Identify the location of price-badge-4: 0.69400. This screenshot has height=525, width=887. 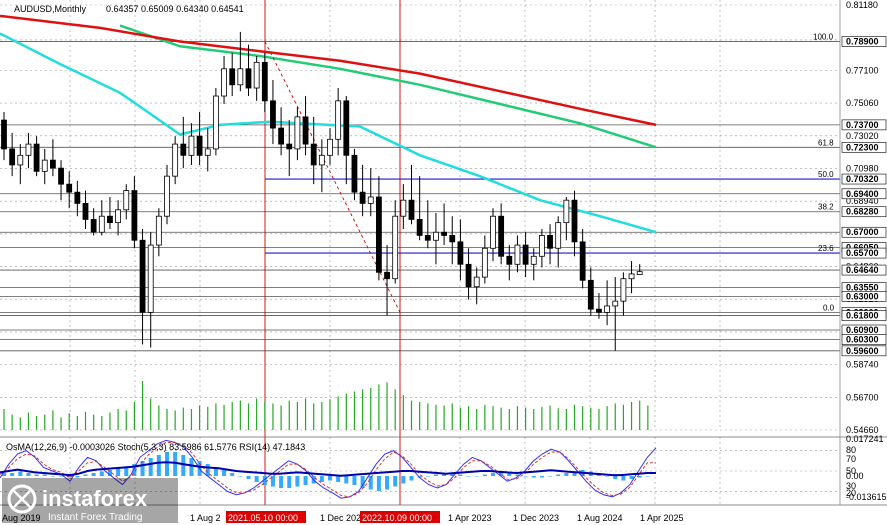
(862, 194).